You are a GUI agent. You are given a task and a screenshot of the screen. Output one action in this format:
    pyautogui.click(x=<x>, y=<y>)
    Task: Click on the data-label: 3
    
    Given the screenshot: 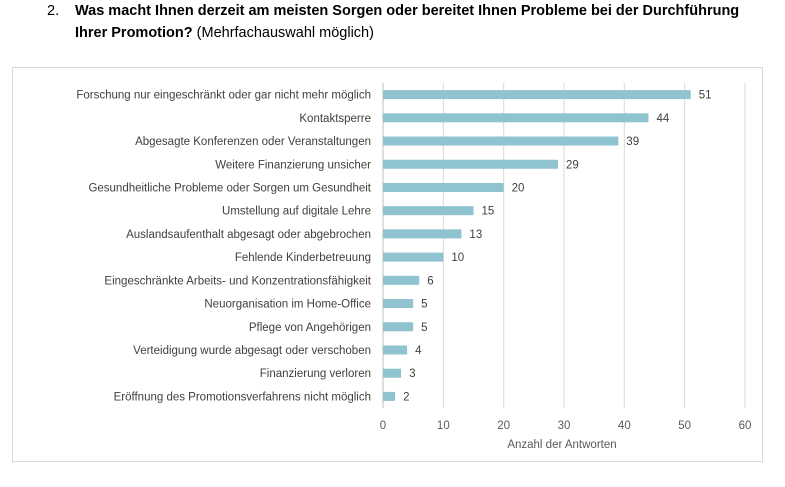 What is the action you would take?
    pyautogui.click(x=412, y=374)
    